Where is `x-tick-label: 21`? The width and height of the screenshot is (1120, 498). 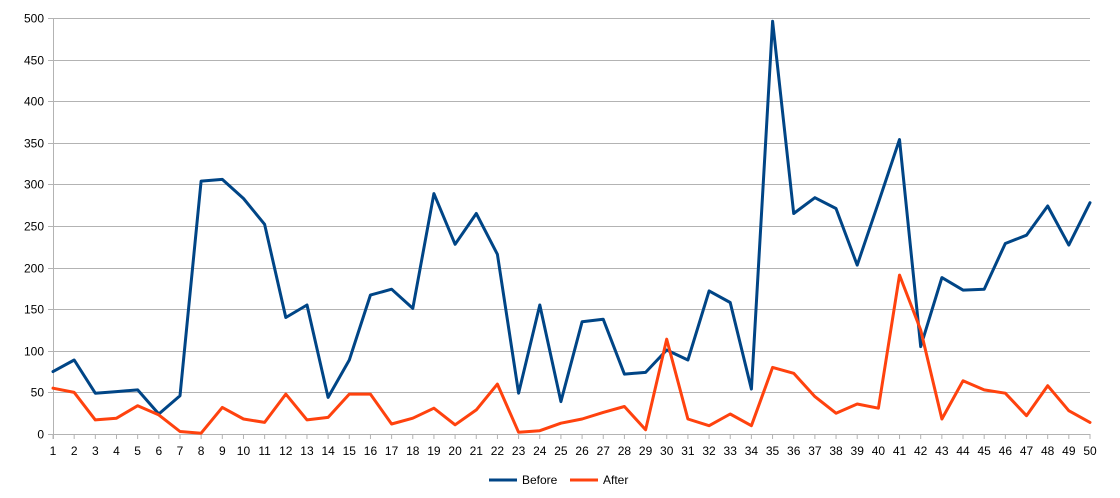 x-tick-label: 21 is located at coordinates (477, 451).